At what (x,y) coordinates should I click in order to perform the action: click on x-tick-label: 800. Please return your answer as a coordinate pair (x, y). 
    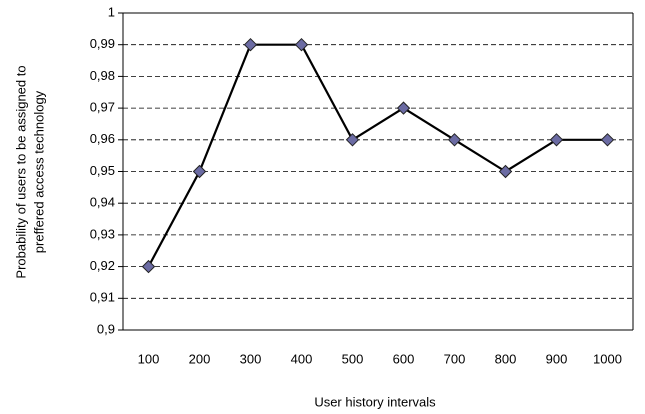
    Looking at the image, I should click on (506, 358).